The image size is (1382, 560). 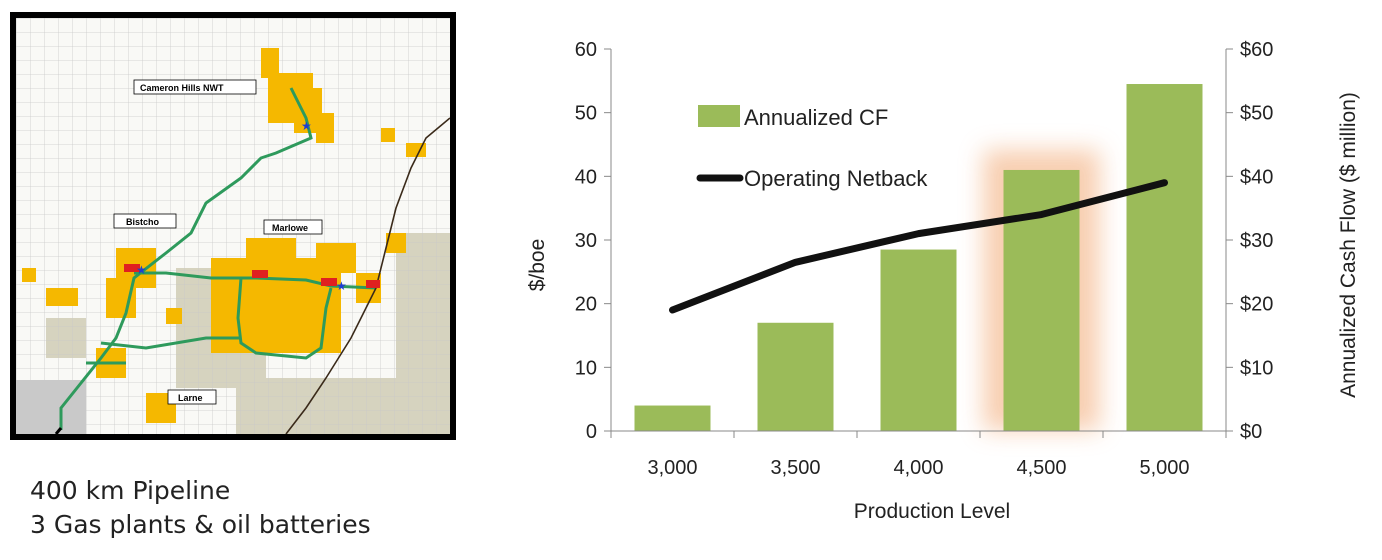 What do you see at coordinates (836, 178) in the screenshot?
I see `legend-label-operating-netback: Operating Netback` at bounding box center [836, 178].